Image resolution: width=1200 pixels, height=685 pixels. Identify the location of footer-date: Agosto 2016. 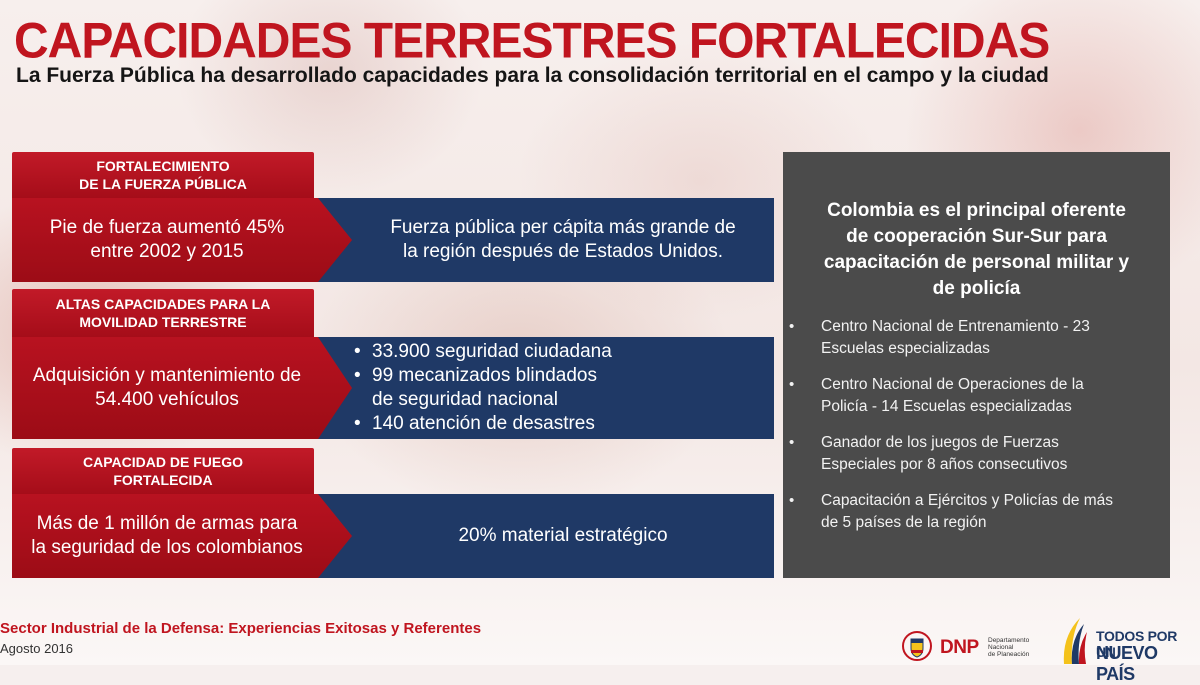
(37, 648).